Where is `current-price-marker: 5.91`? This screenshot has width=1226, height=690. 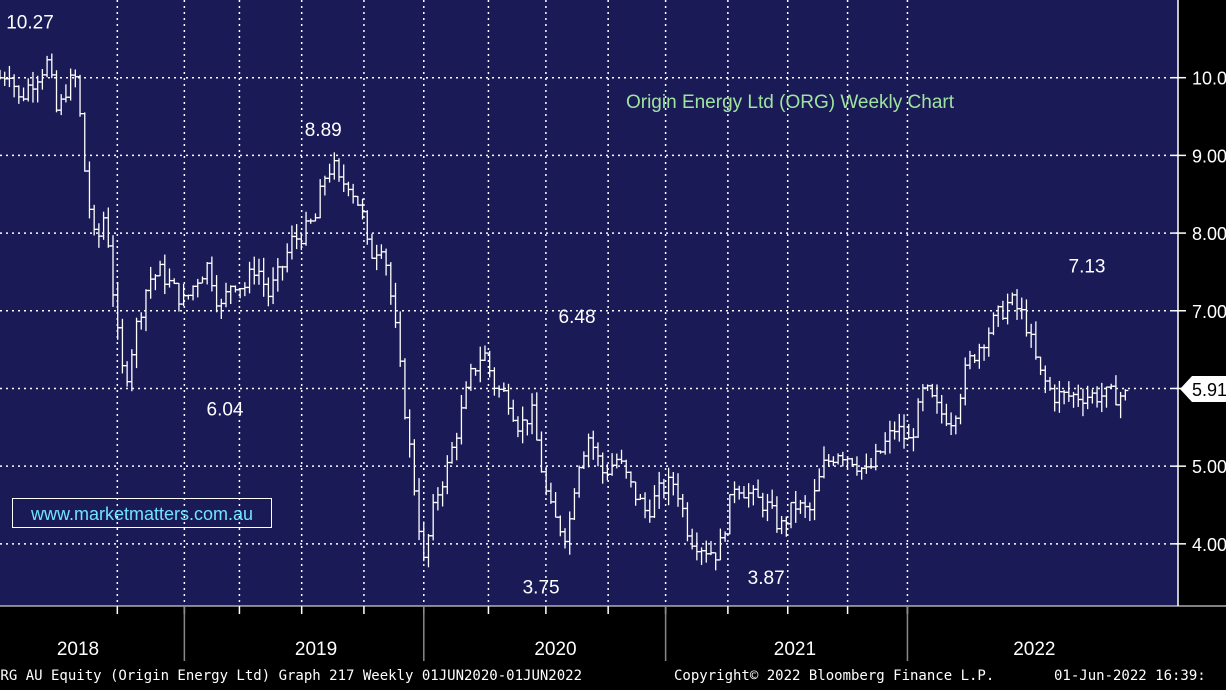 current-price-marker: 5.91 is located at coordinates (1203, 389).